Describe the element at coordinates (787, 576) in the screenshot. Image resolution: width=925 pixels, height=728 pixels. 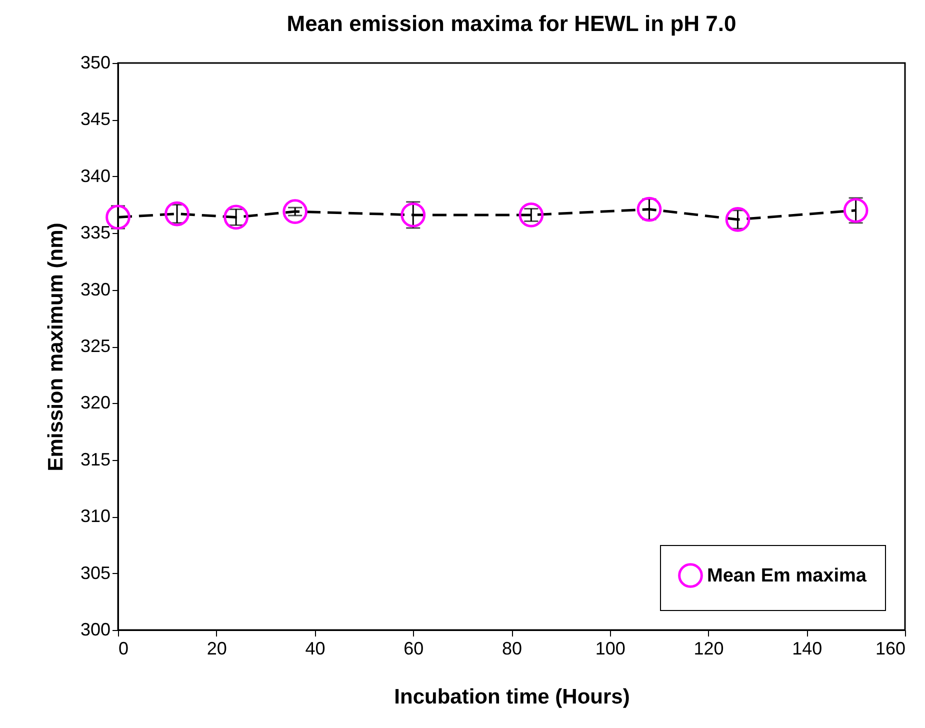
I see `legend-label: Mean Em maxima` at that location.